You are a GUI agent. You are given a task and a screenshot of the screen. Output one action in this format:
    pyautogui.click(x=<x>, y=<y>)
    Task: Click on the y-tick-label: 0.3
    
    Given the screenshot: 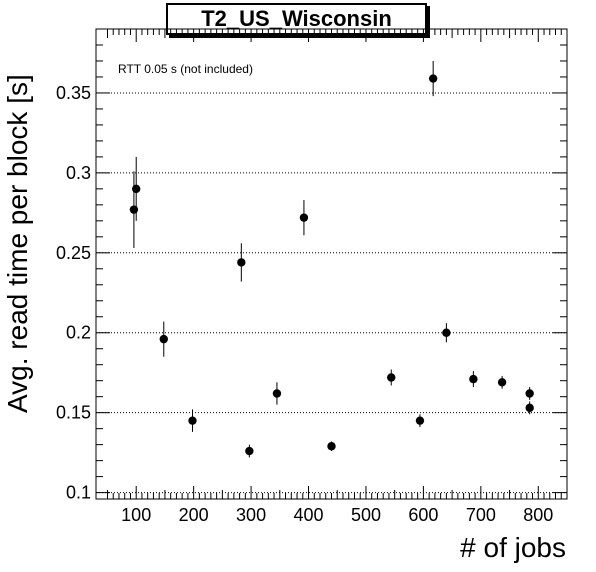 What is the action you would take?
    pyautogui.click(x=78, y=173)
    